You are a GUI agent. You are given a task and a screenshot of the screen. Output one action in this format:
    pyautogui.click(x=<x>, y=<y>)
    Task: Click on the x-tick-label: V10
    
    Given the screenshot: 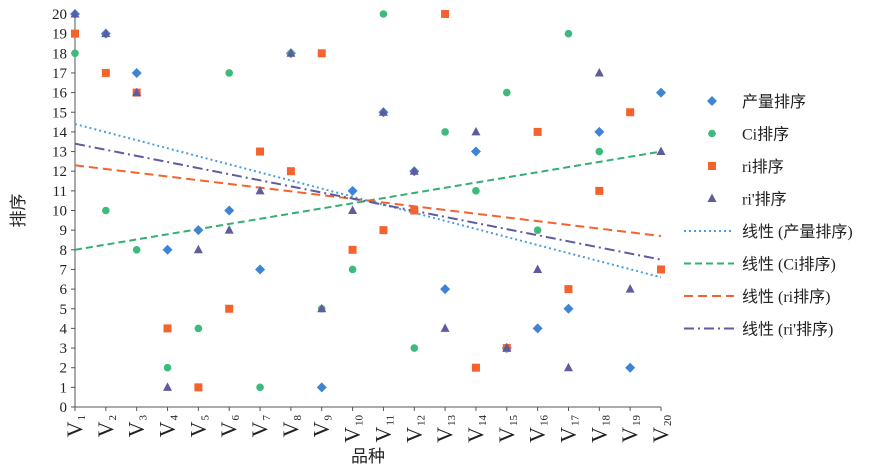 What is the action you would take?
    pyautogui.click(x=353, y=429)
    